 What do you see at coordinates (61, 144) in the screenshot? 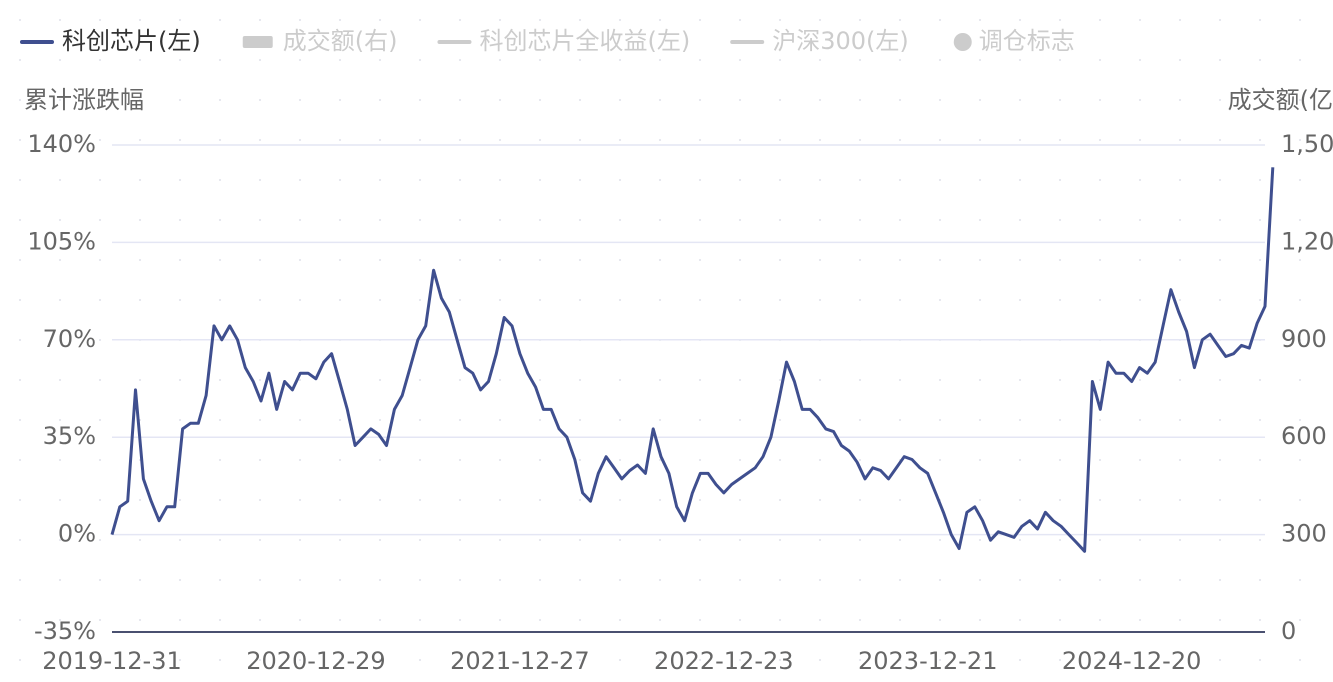
I see `y-tick-label: 140%` at bounding box center [61, 144].